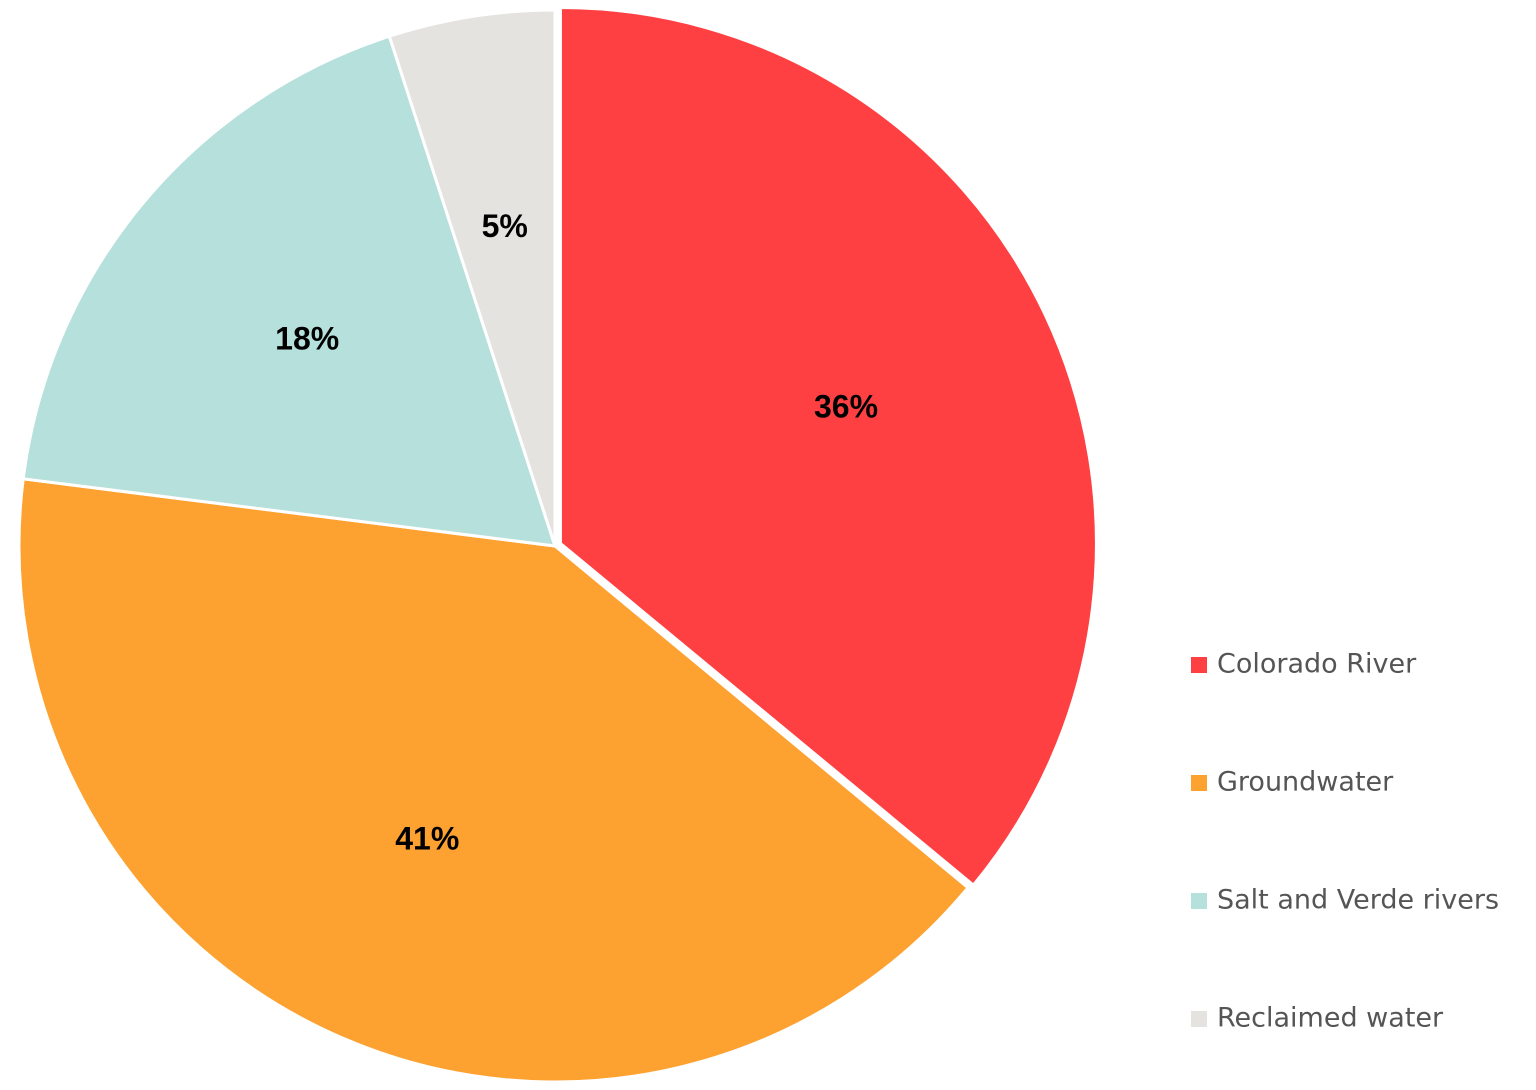  I want to click on pie-slice, so click(472, 277).